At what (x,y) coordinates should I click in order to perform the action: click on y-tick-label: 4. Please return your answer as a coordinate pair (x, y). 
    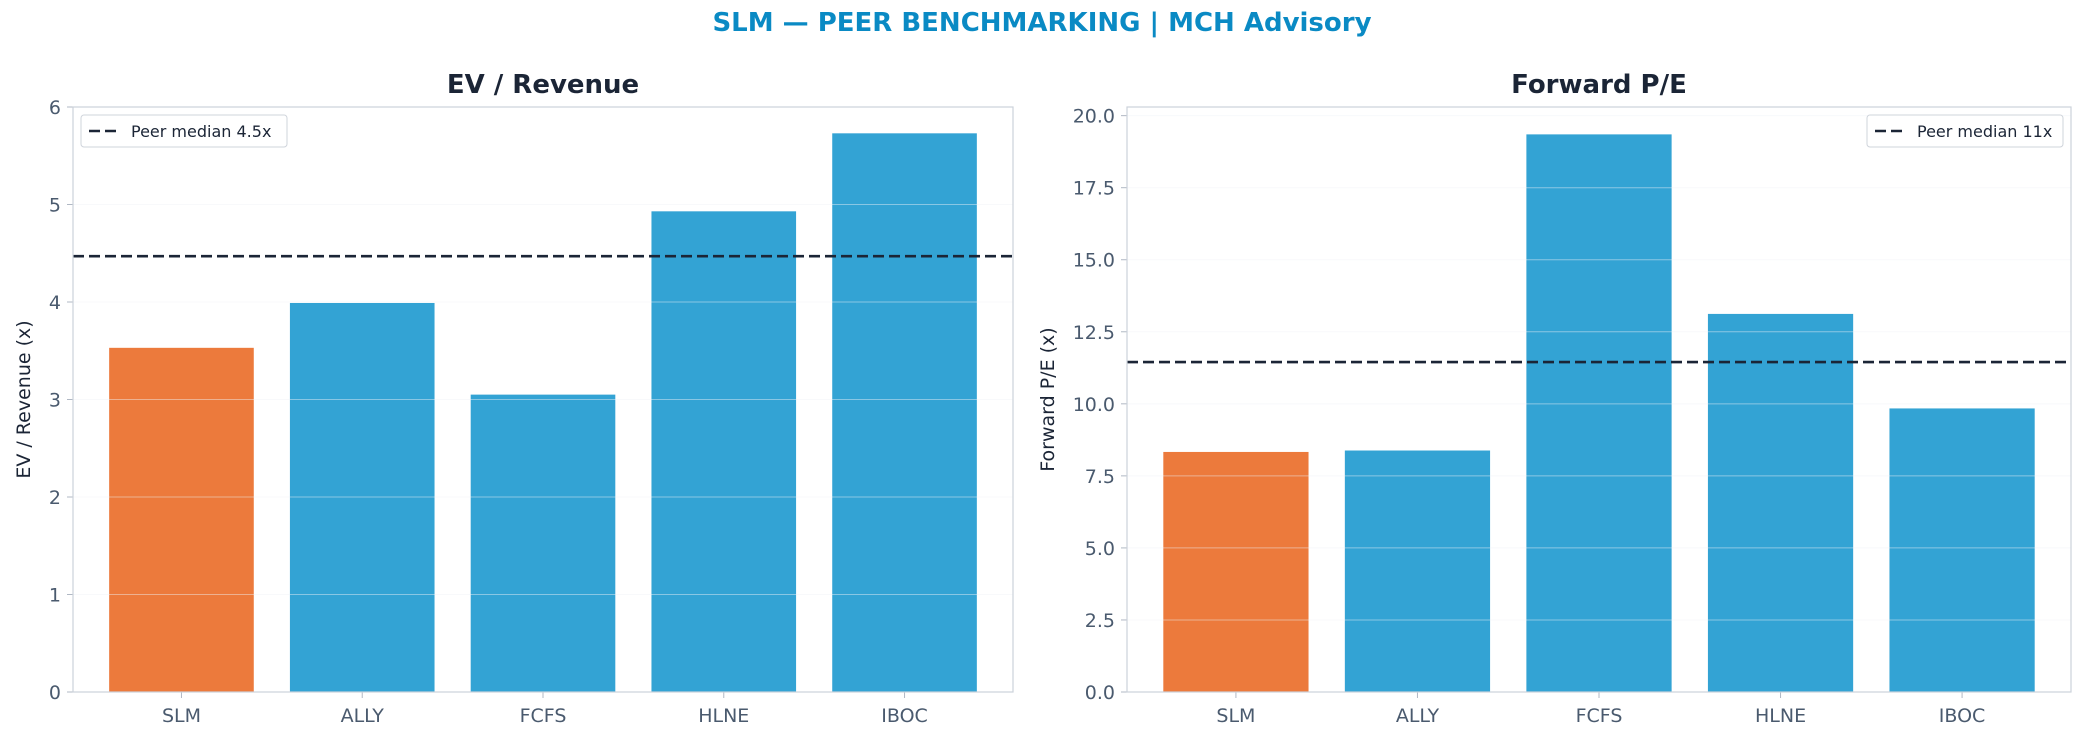
    Looking at the image, I should click on (55, 303).